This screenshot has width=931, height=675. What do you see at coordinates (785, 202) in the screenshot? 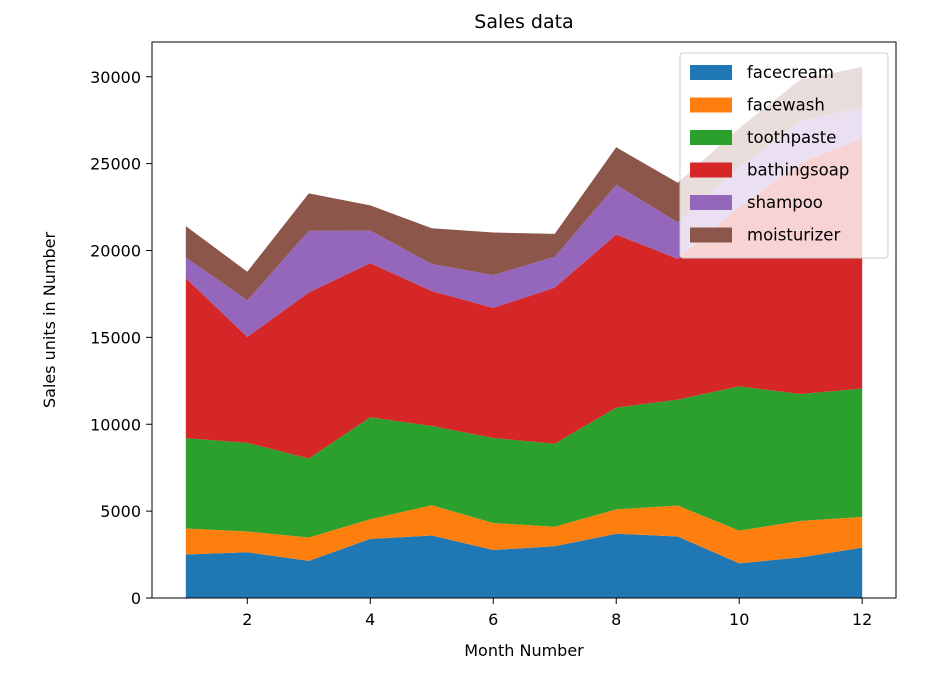
I see `legend-label-shampoo: shampoo` at bounding box center [785, 202].